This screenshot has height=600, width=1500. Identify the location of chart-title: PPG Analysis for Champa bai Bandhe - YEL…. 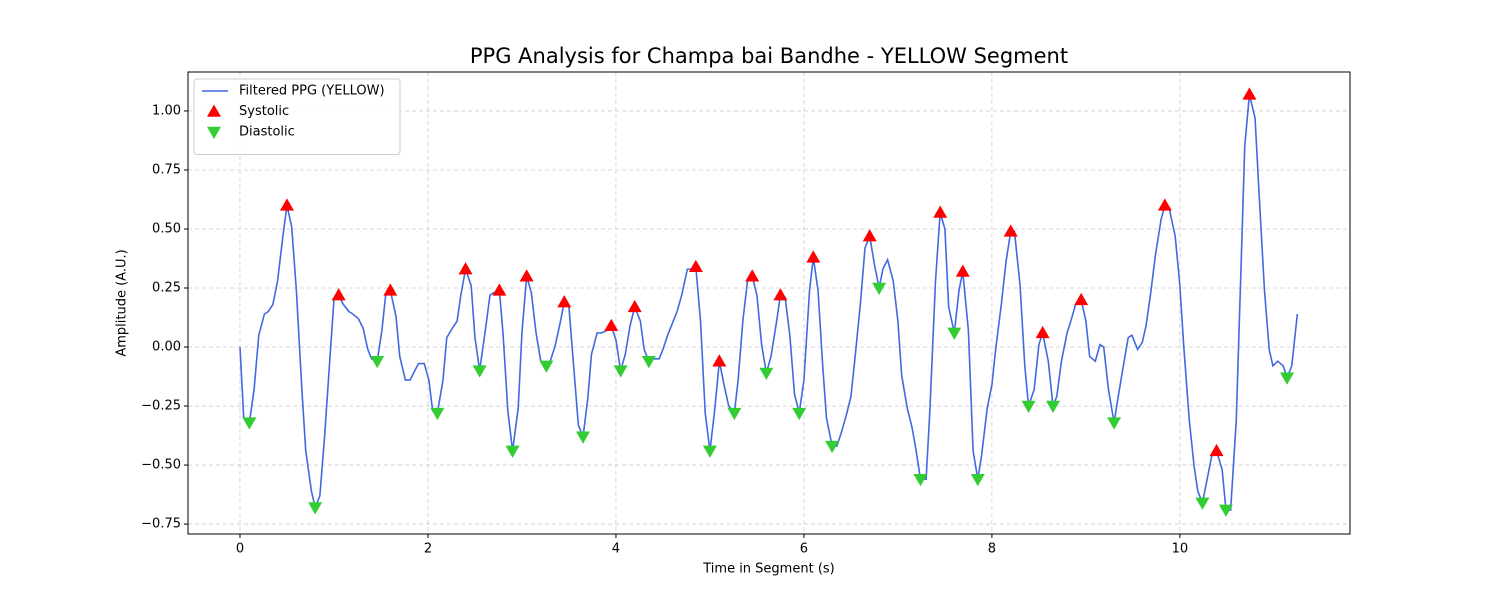
(769, 56).